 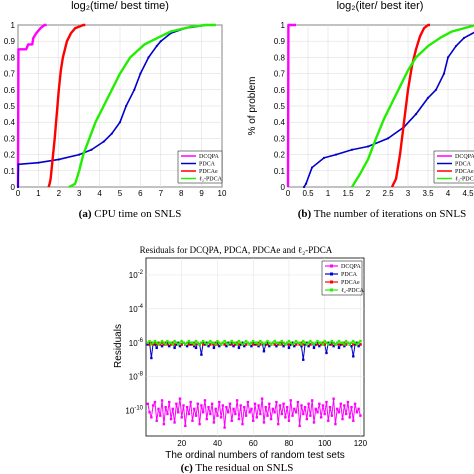 I want to click on panel-a-ytick-label: 0.9, so click(x=10, y=41).